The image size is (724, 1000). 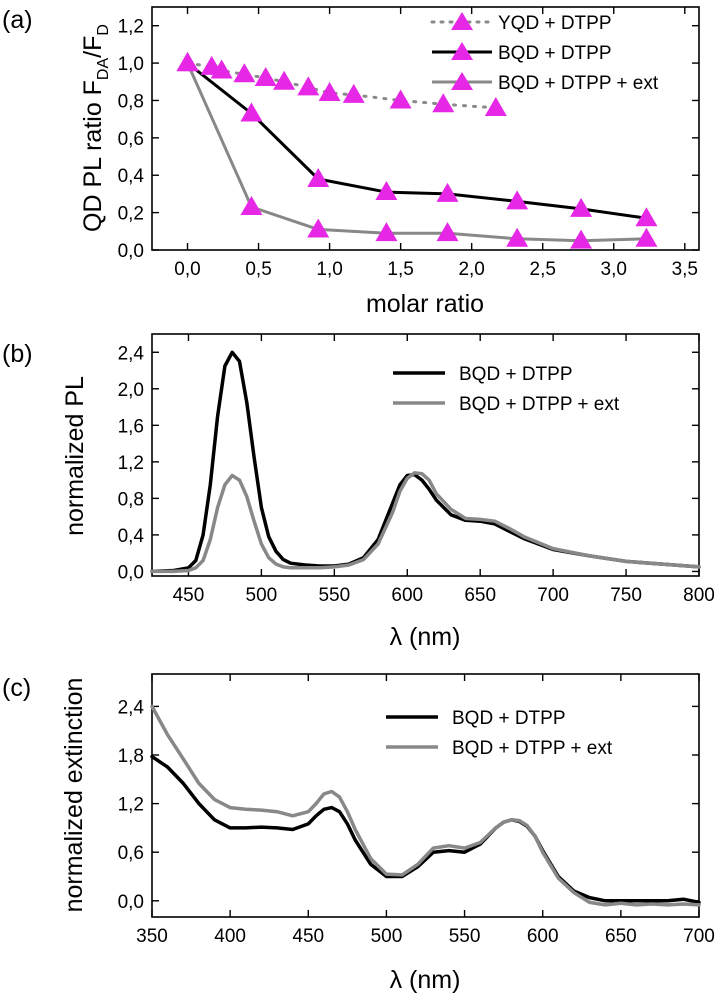 I want to click on x-tick-label: 2,0, so click(x=471, y=269).